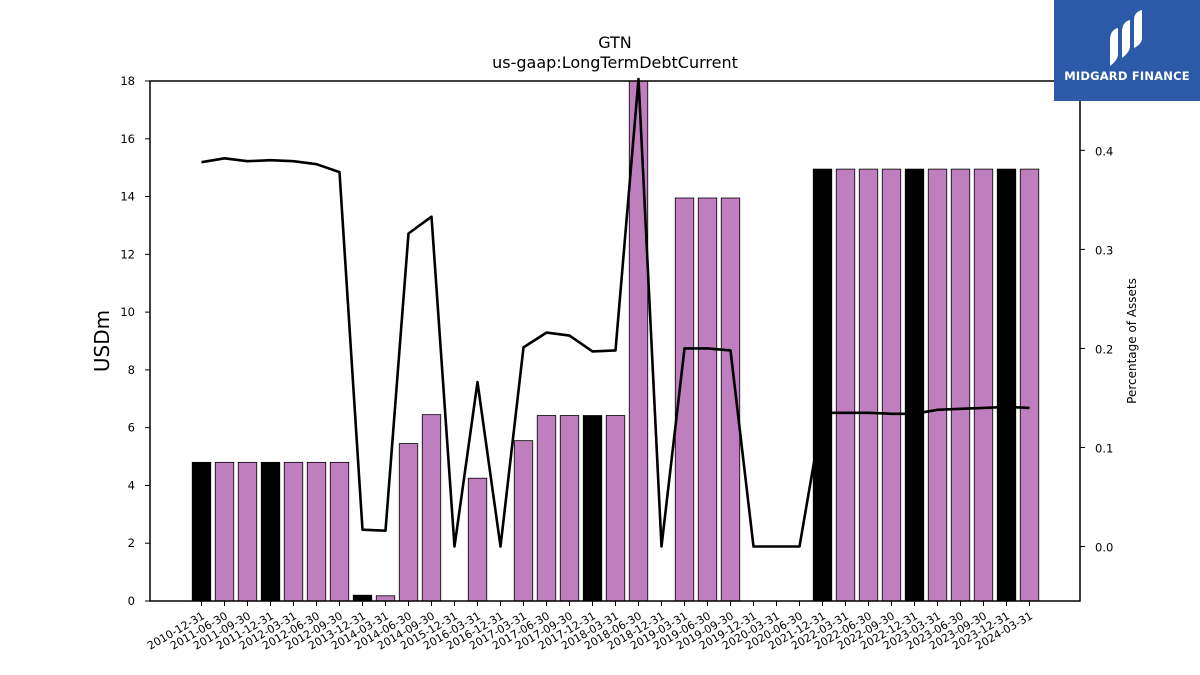  I want to click on y-tick-label: 16, so click(127, 139).